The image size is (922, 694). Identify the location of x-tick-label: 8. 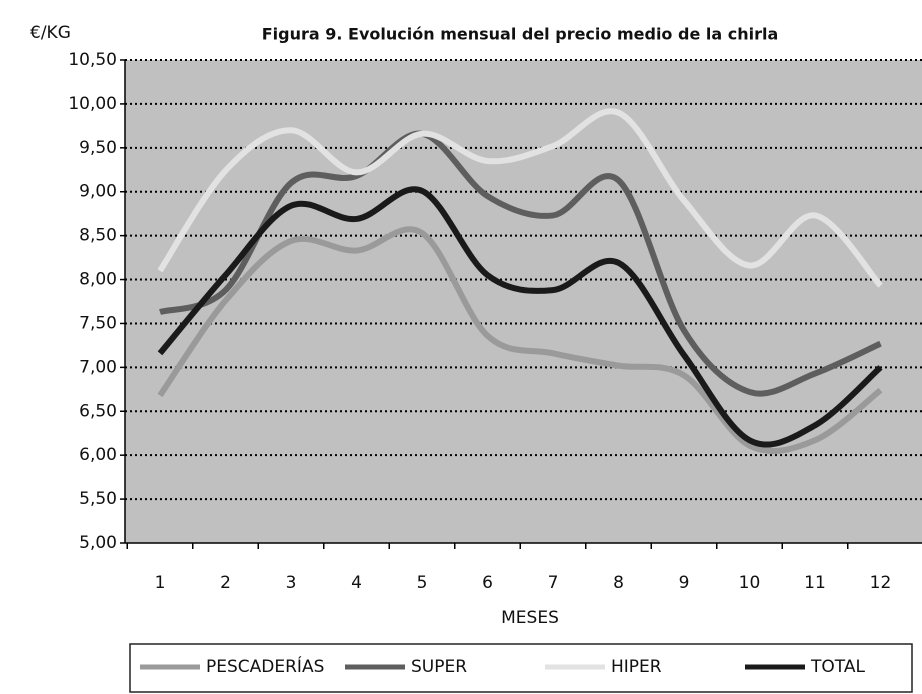
(618, 583).